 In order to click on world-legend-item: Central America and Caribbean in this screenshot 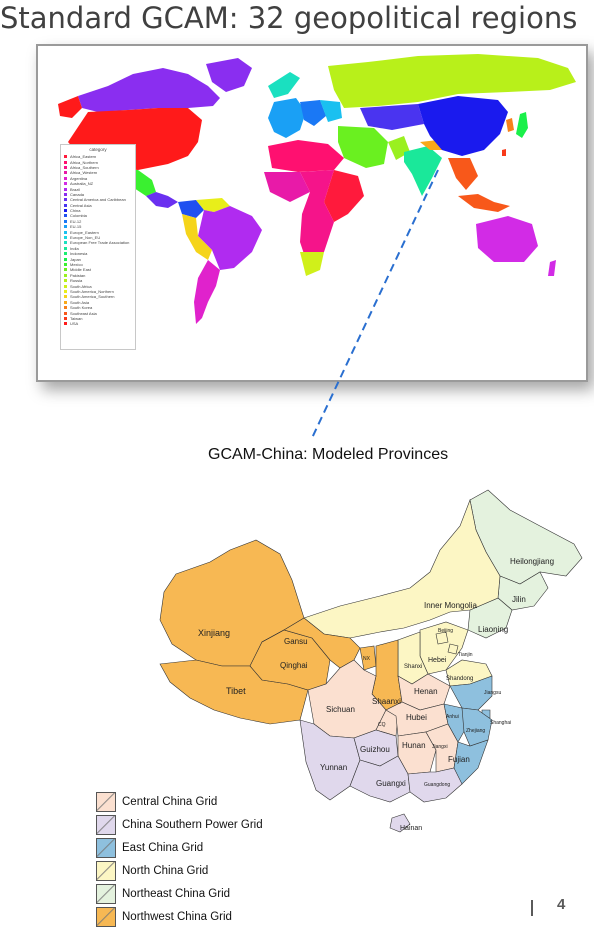, I will do `click(98, 199)`.